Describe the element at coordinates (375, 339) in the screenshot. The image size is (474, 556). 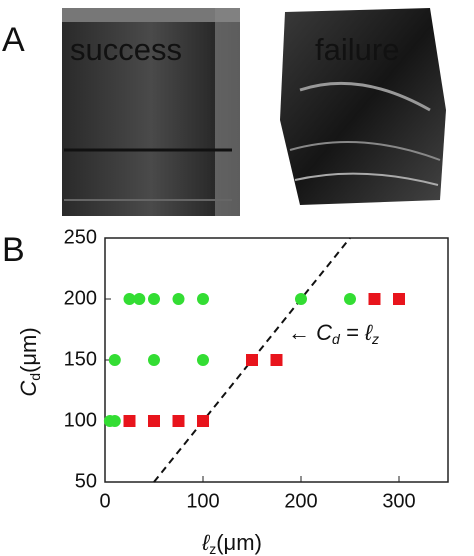
I see `annotation-part: z` at that location.